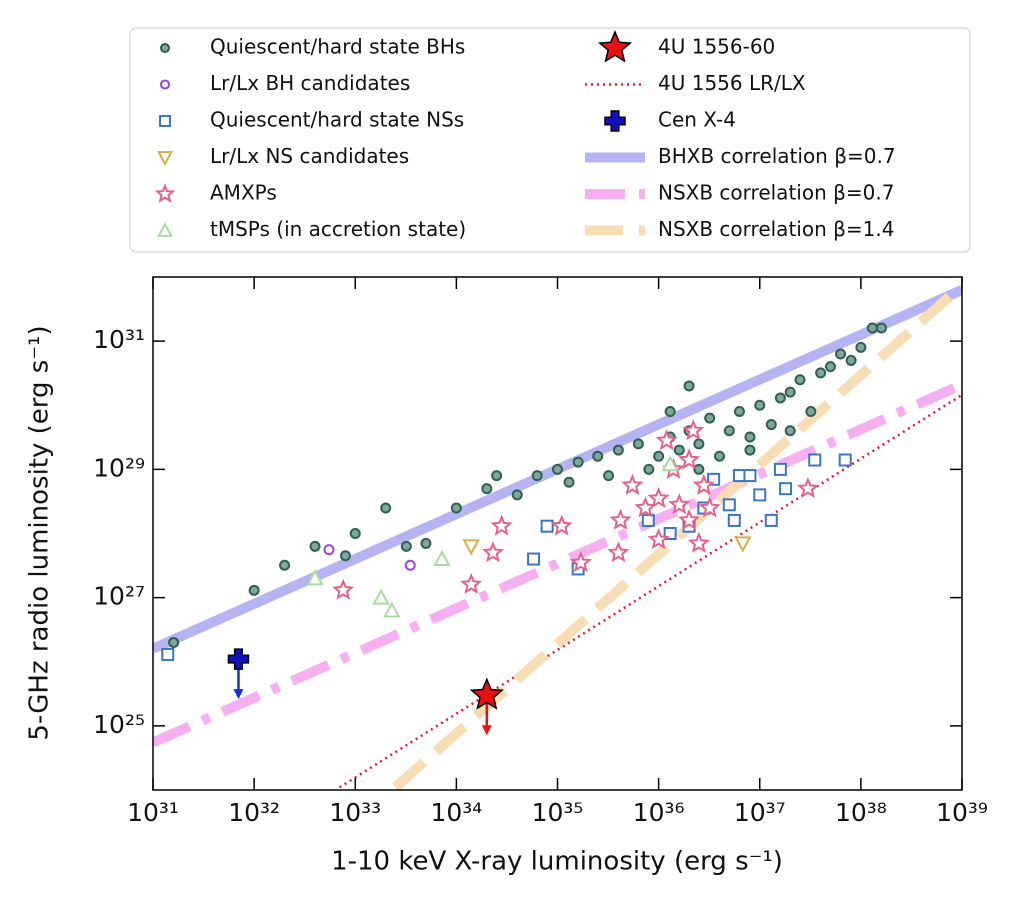 The width and height of the screenshot is (1023, 902). I want to click on legend-label: tMSPs (in accretion state), so click(338, 229).